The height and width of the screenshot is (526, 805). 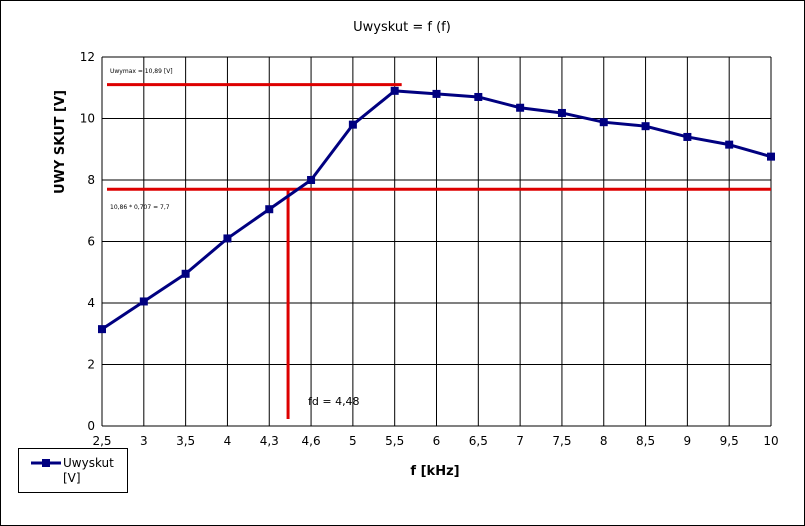 I want to click on legend: Uwyskut [V], so click(x=73, y=470).